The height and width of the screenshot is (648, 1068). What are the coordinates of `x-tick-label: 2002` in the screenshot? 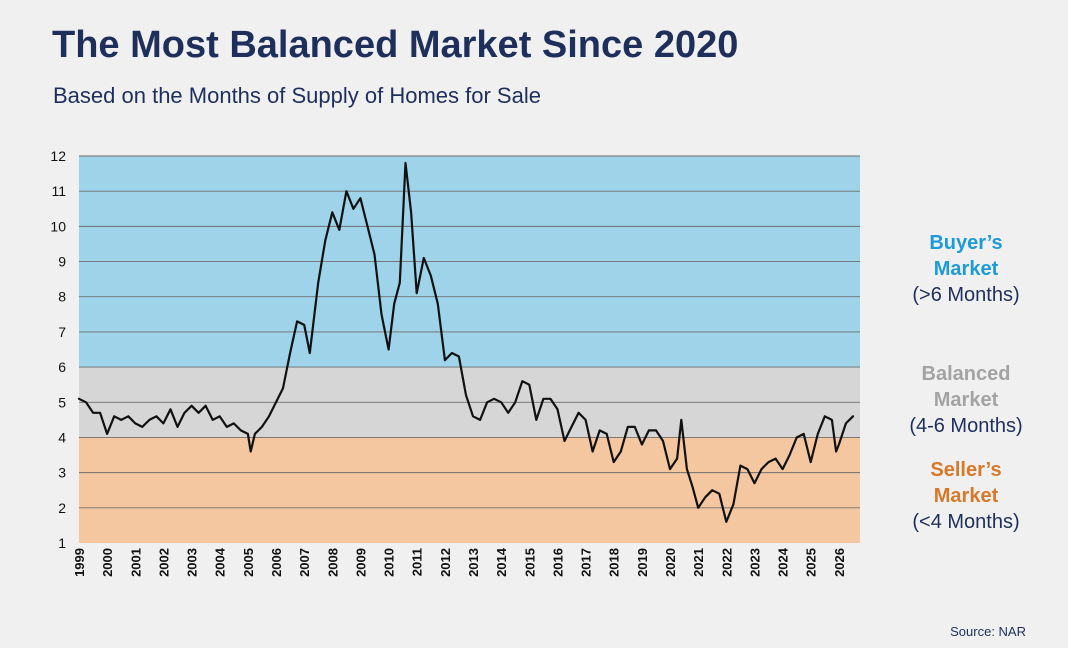 It's located at (163, 562).